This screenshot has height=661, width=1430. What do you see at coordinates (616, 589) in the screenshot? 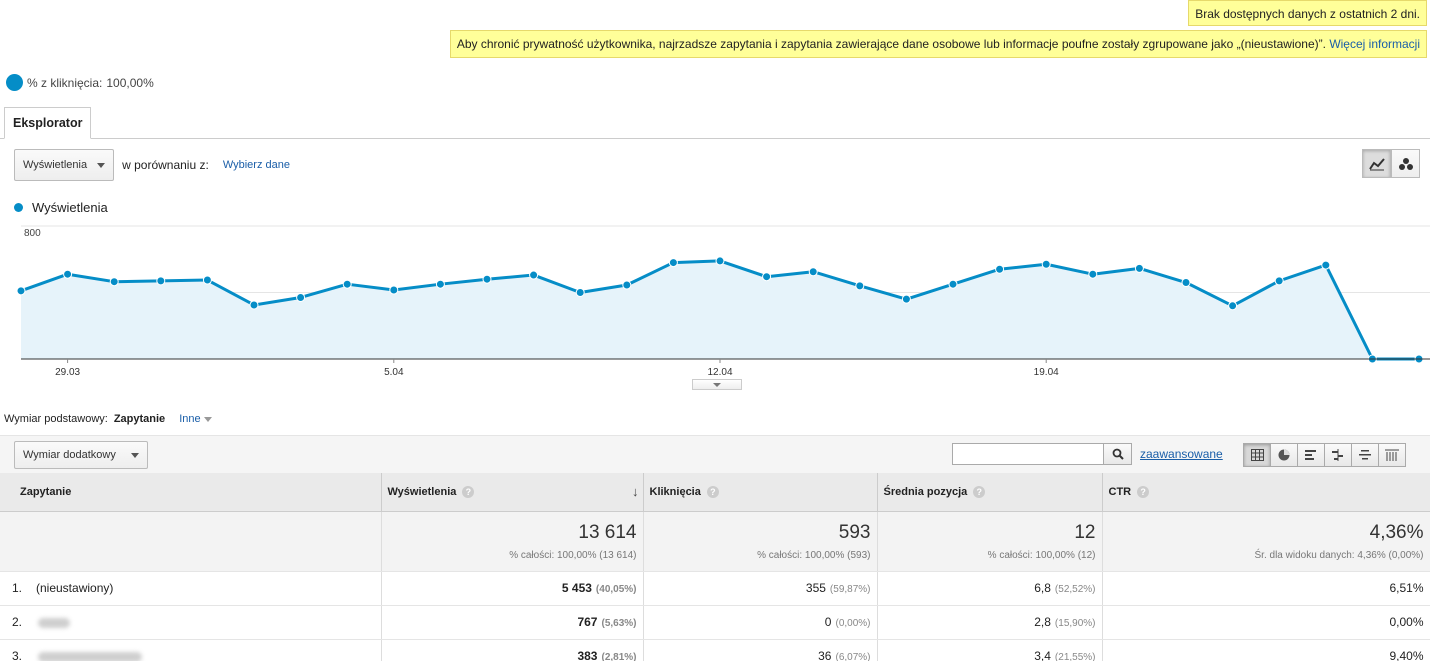
I see `impressions-pct: (40,05%)` at bounding box center [616, 589].